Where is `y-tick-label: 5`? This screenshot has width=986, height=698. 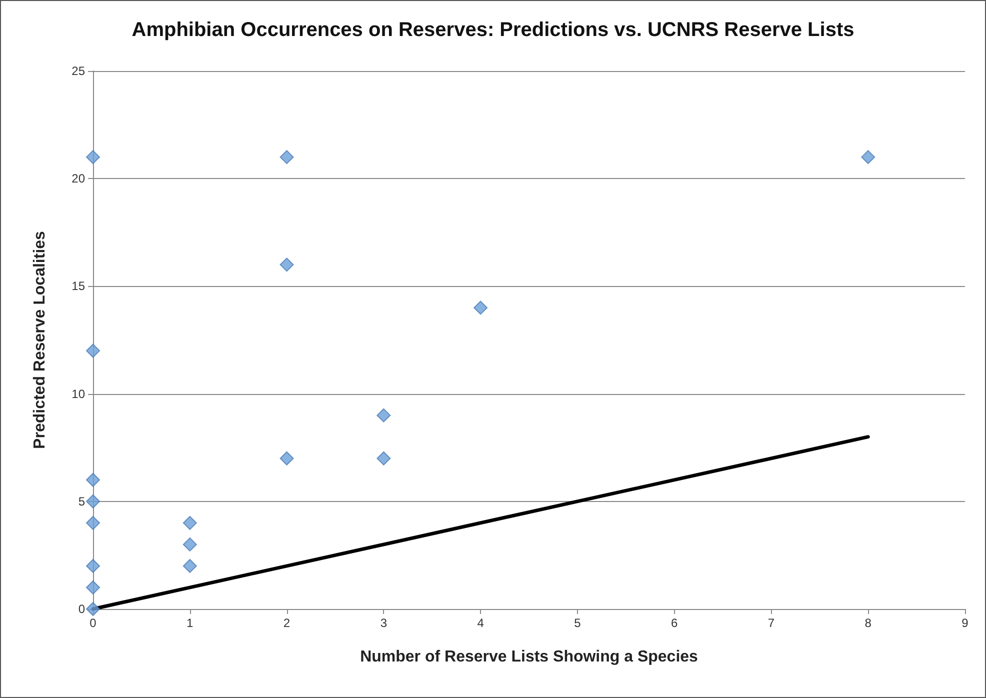
y-tick-label: 5 is located at coordinates (82, 501).